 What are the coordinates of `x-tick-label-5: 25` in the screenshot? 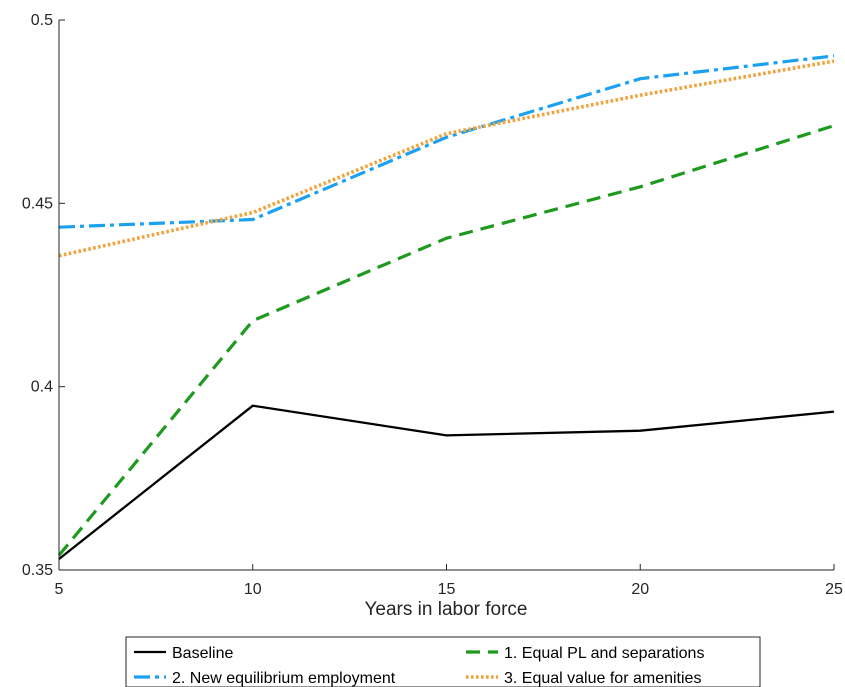 It's located at (834, 589).